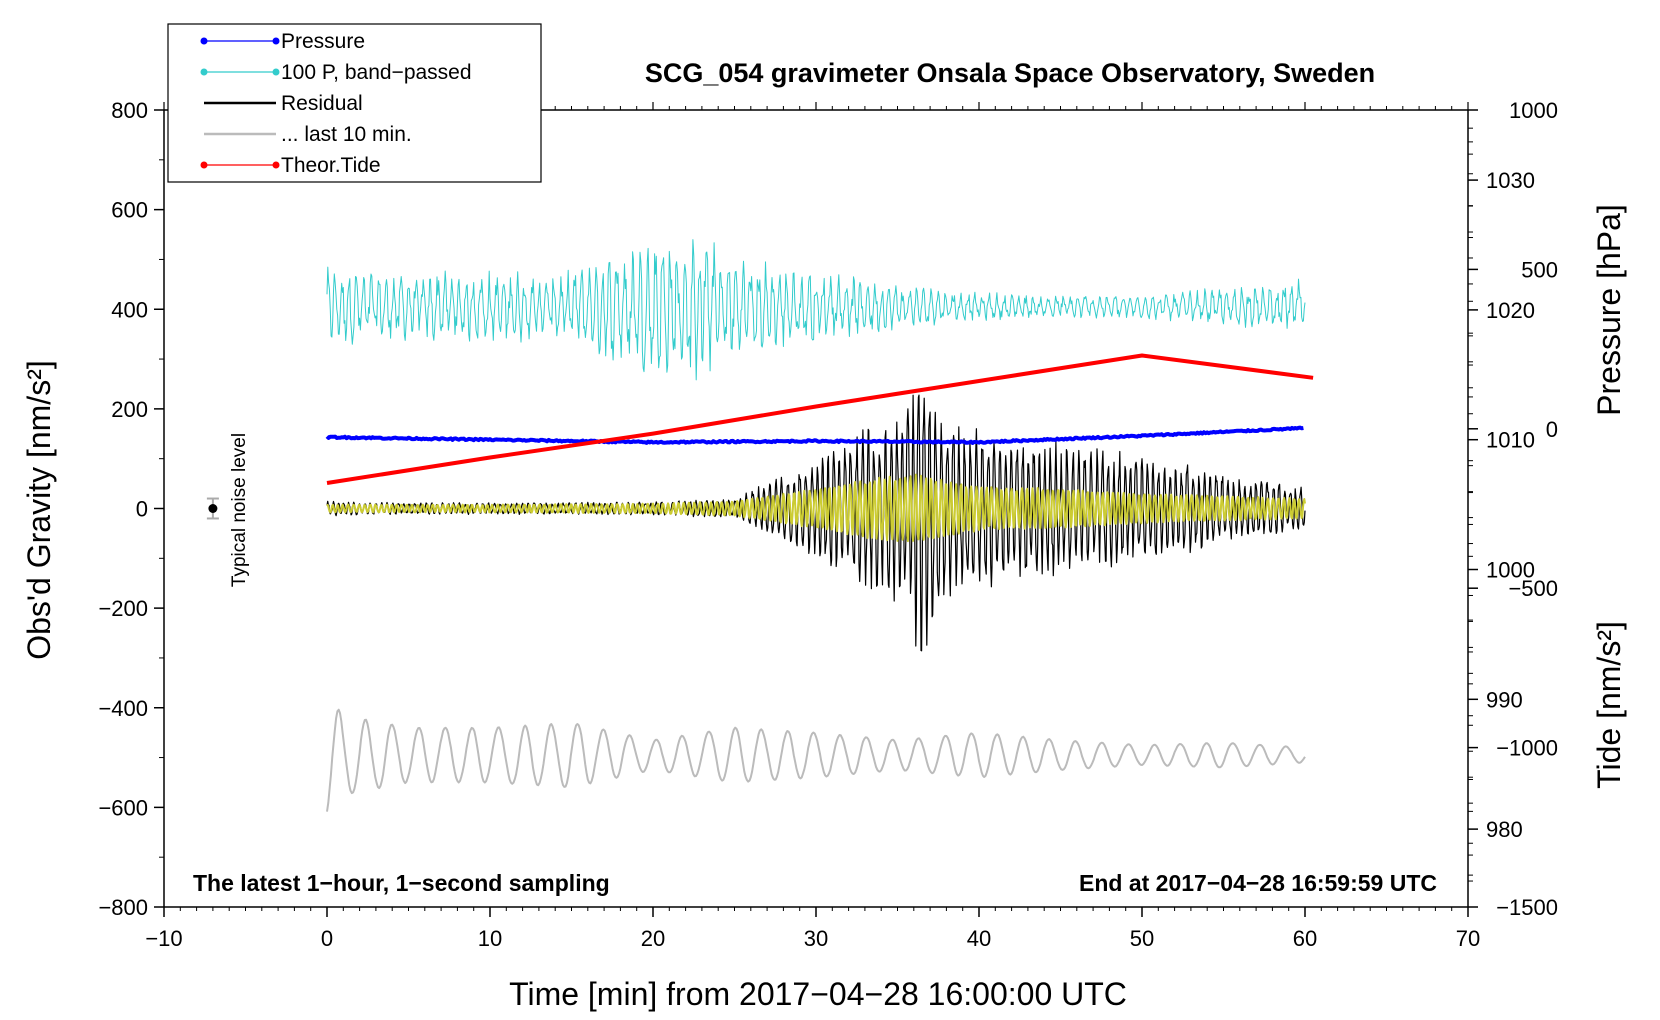 This screenshot has width=1660, height=1020. I want to click on x-tick-label: 30, so click(816, 938).